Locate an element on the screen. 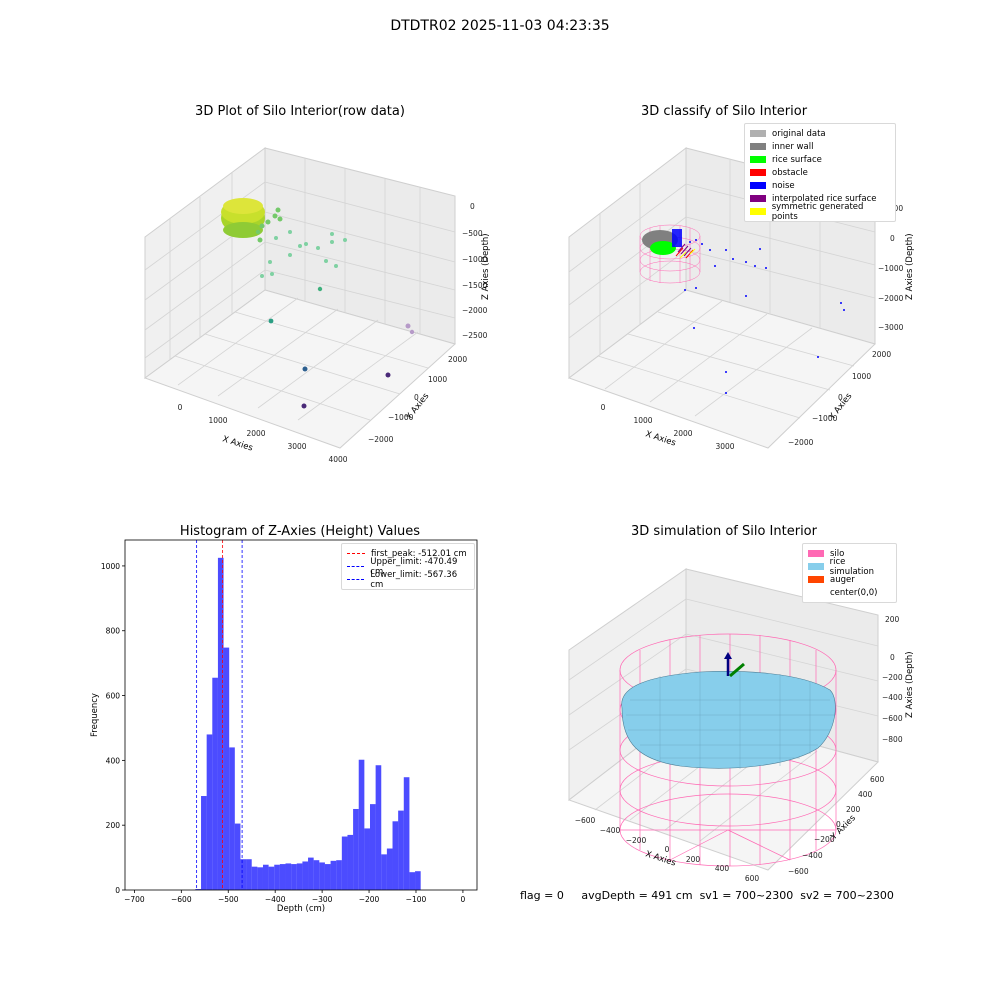  legend-label: silo is located at coordinates (837, 553).